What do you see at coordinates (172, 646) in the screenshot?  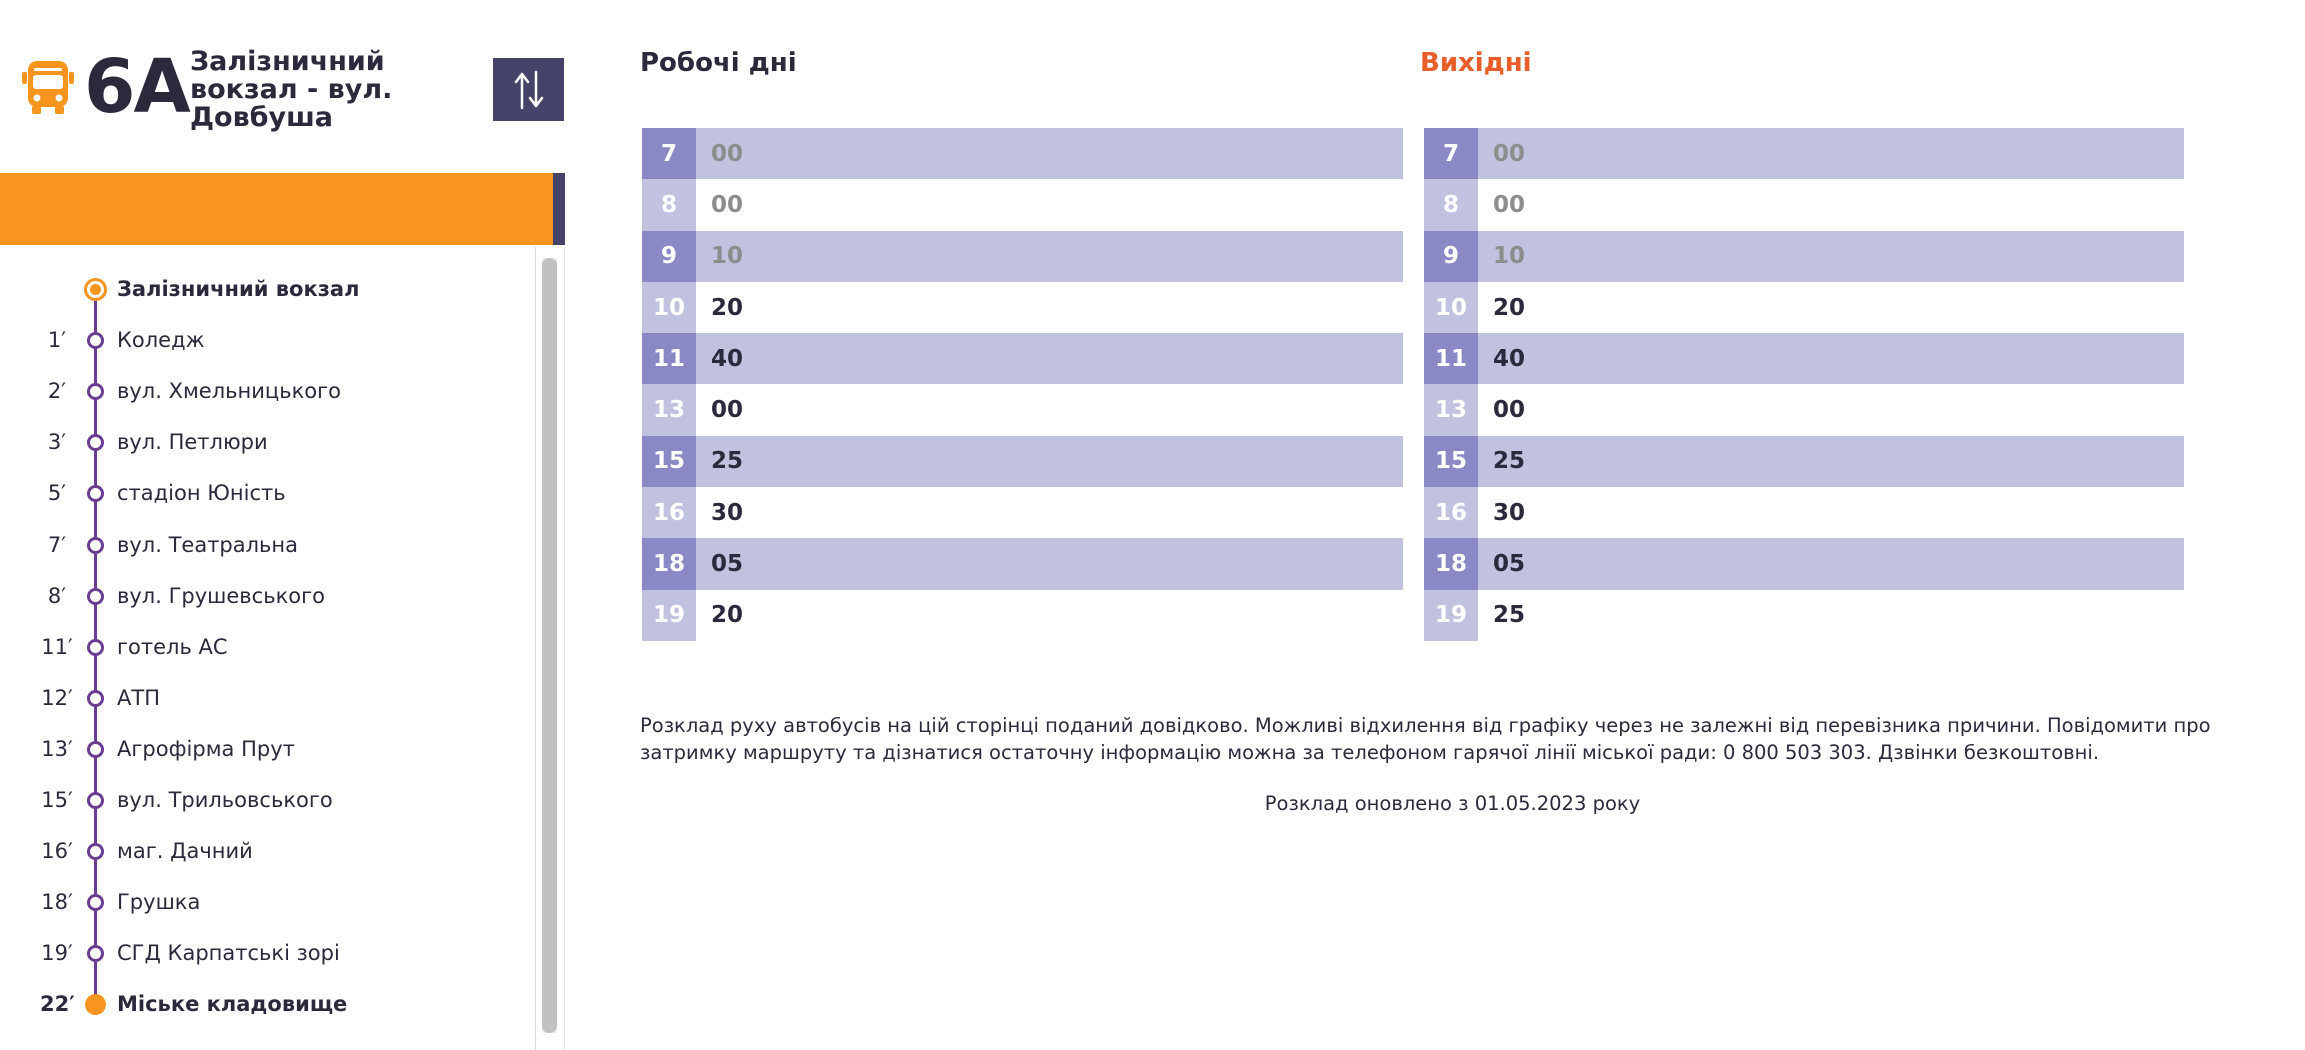 I see `stop-name: готель АС` at bounding box center [172, 646].